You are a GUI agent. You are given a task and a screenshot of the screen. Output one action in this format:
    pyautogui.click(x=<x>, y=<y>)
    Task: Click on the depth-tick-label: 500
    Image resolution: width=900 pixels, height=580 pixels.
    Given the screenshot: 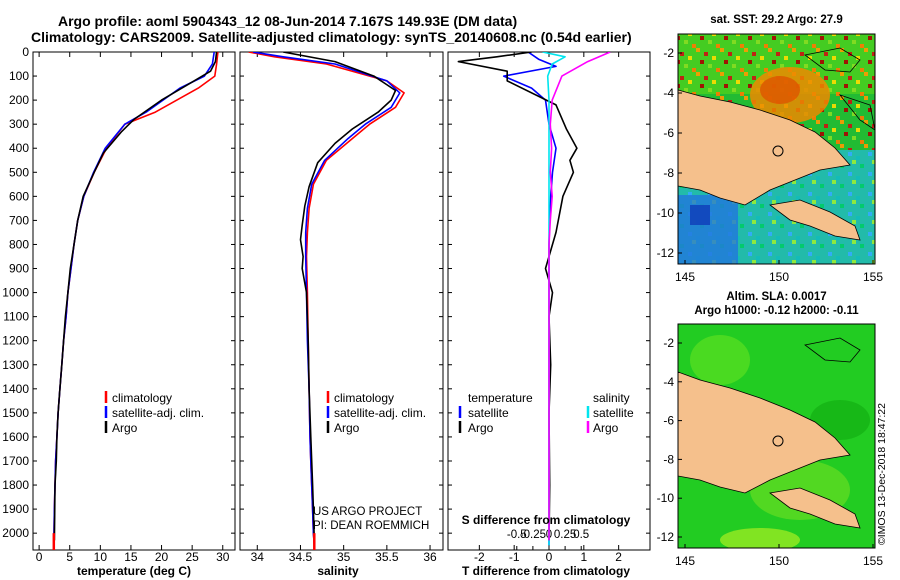 What is the action you would take?
    pyautogui.click(x=19, y=172)
    